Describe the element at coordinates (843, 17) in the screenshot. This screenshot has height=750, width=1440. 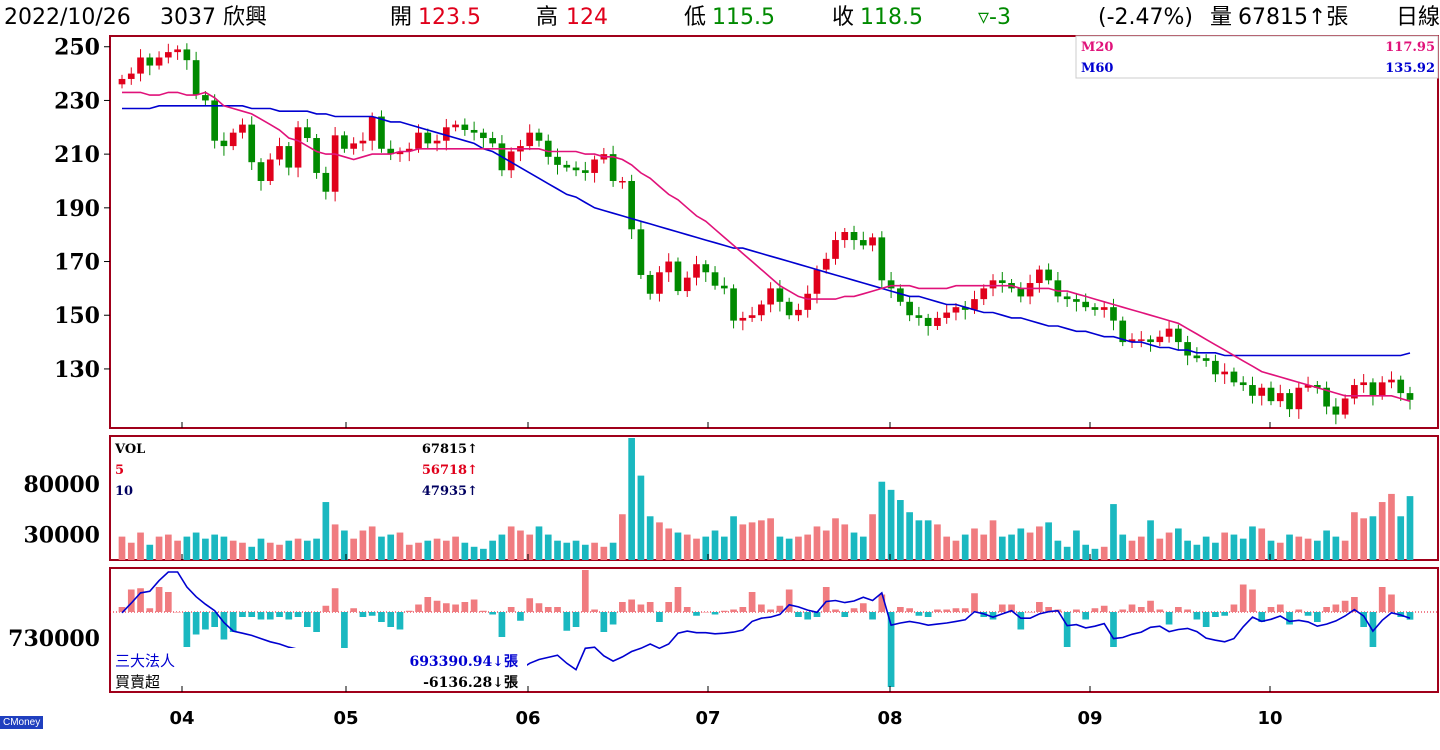
I see `close-label: 收` at that location.